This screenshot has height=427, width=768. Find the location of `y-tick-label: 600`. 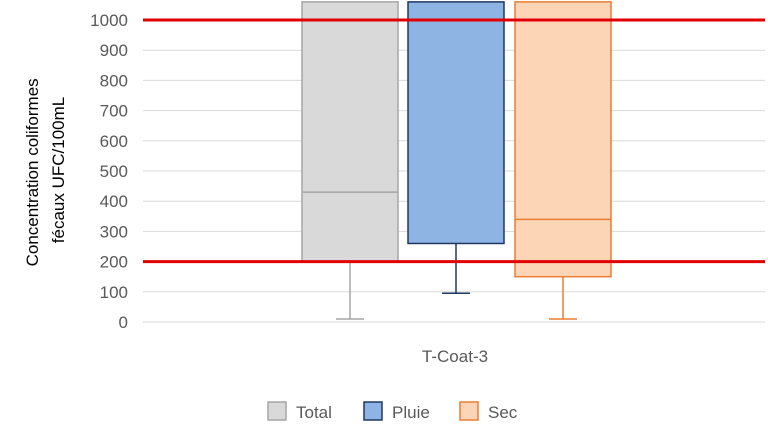

y-tick-label: 600 is located at coordinates (114, 141).